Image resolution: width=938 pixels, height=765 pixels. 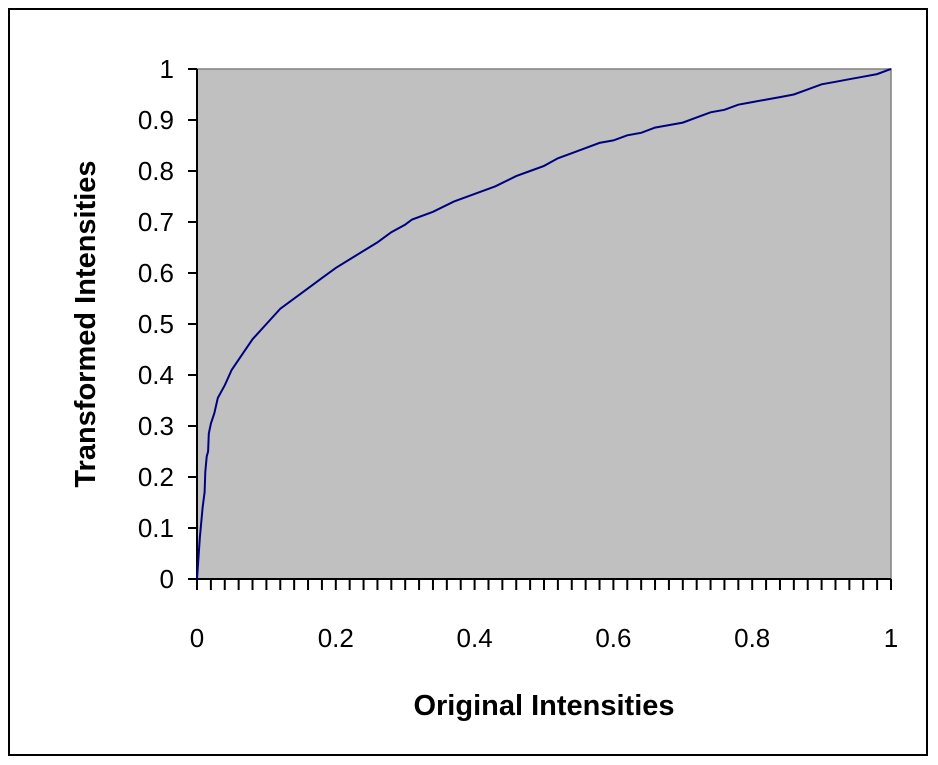 I want to click on y-axis-title: Transformed Intensities, so click(x=86, y=323).